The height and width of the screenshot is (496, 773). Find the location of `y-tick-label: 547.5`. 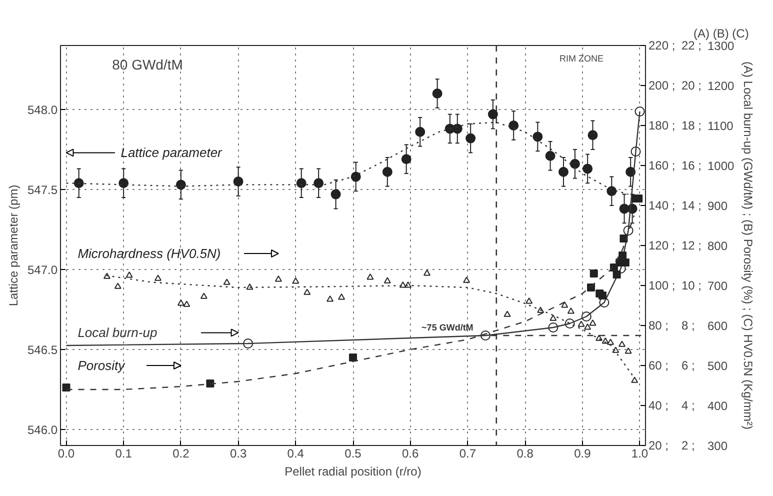

y-tick-label: 547.5 is located at coordinates (42, 190).